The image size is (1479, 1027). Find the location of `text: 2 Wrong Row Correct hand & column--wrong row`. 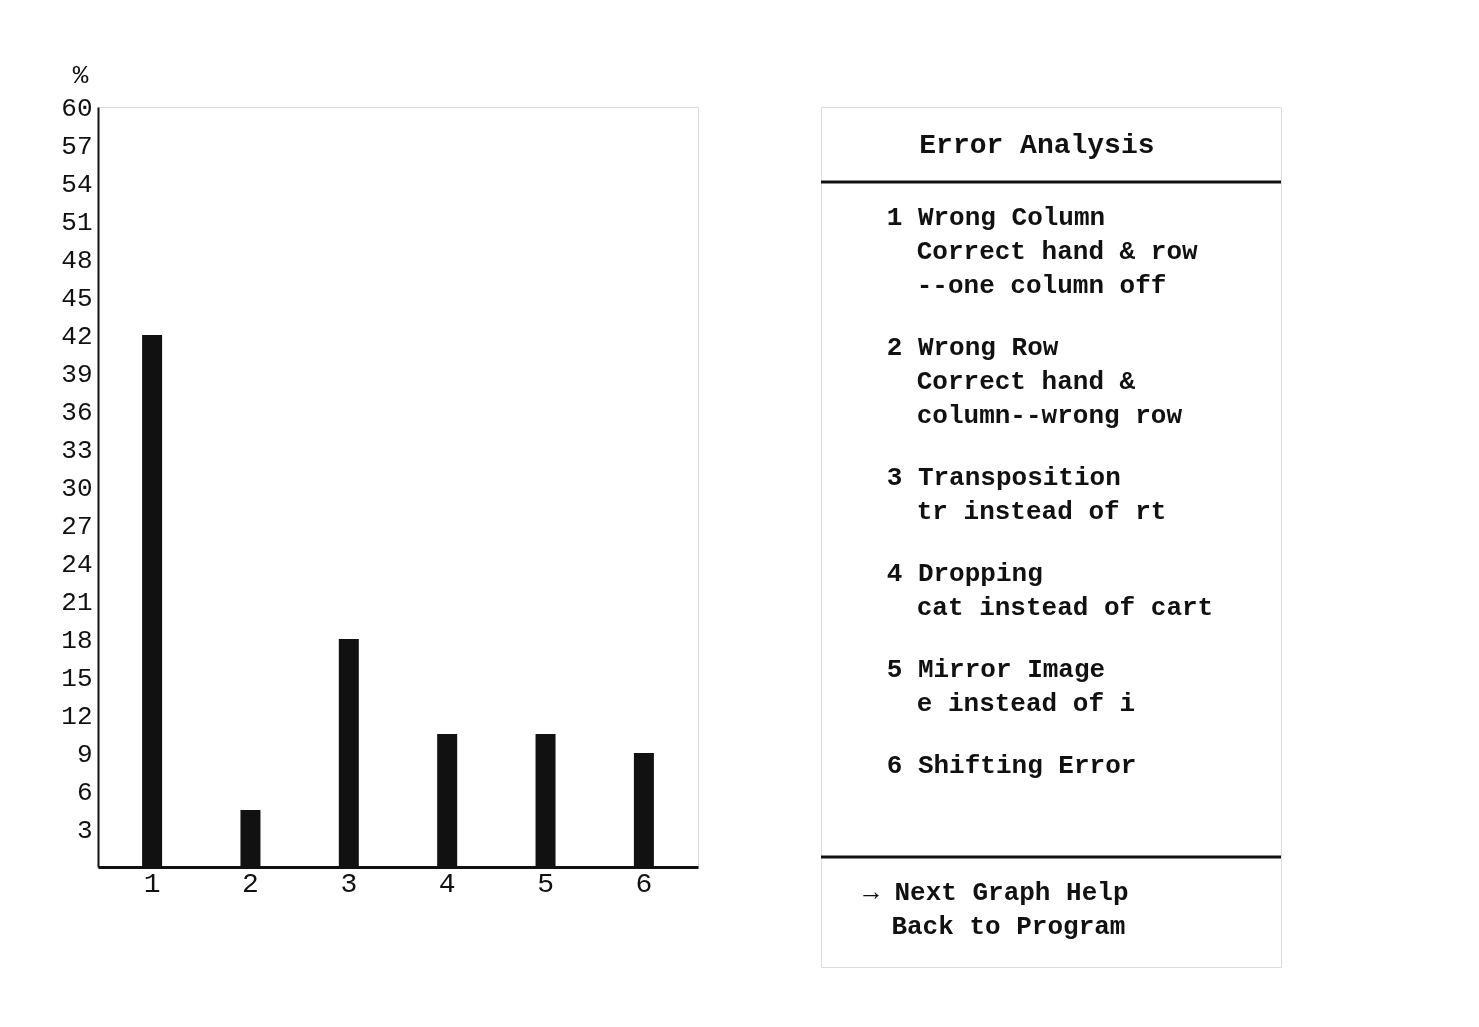

text: 2 Wrong Row Correct hand & column--wrong row is located at coordinates (1034, 382).